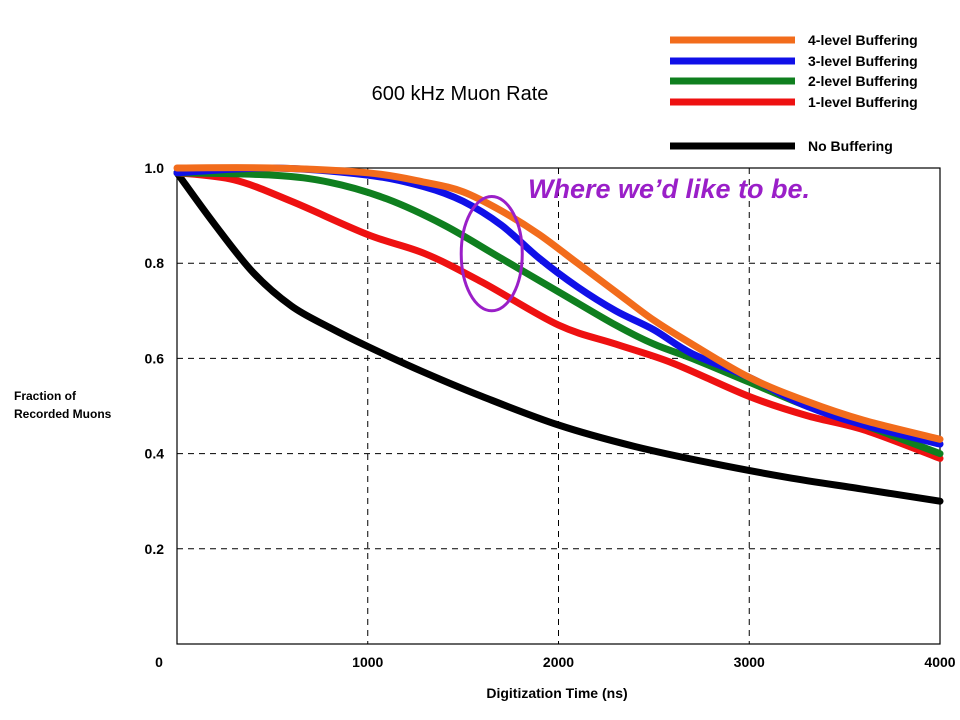 The width and height of the screenshot is (960, 720). Describe the element at coordinates (491, 254) in the screenshot. I see `highlight-ellipse` at that location.